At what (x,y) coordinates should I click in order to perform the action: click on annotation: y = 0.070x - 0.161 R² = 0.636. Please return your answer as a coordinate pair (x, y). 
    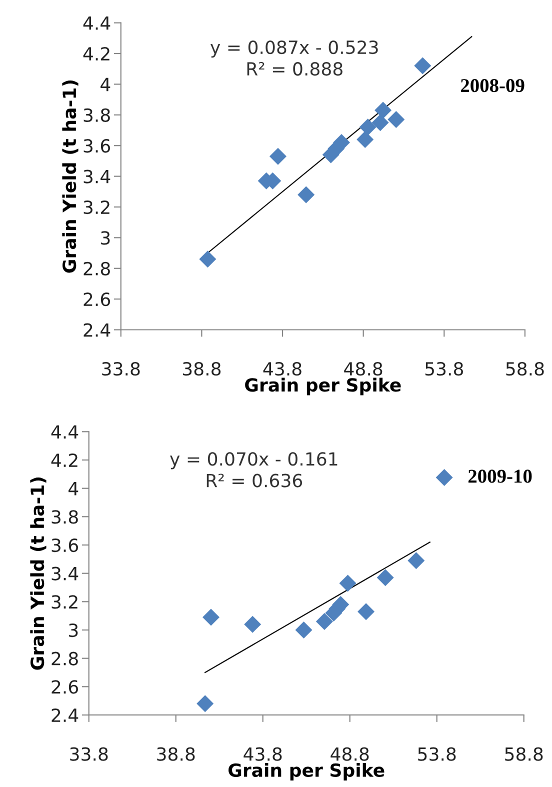
    Looking at the image, I should click on (254, 470).